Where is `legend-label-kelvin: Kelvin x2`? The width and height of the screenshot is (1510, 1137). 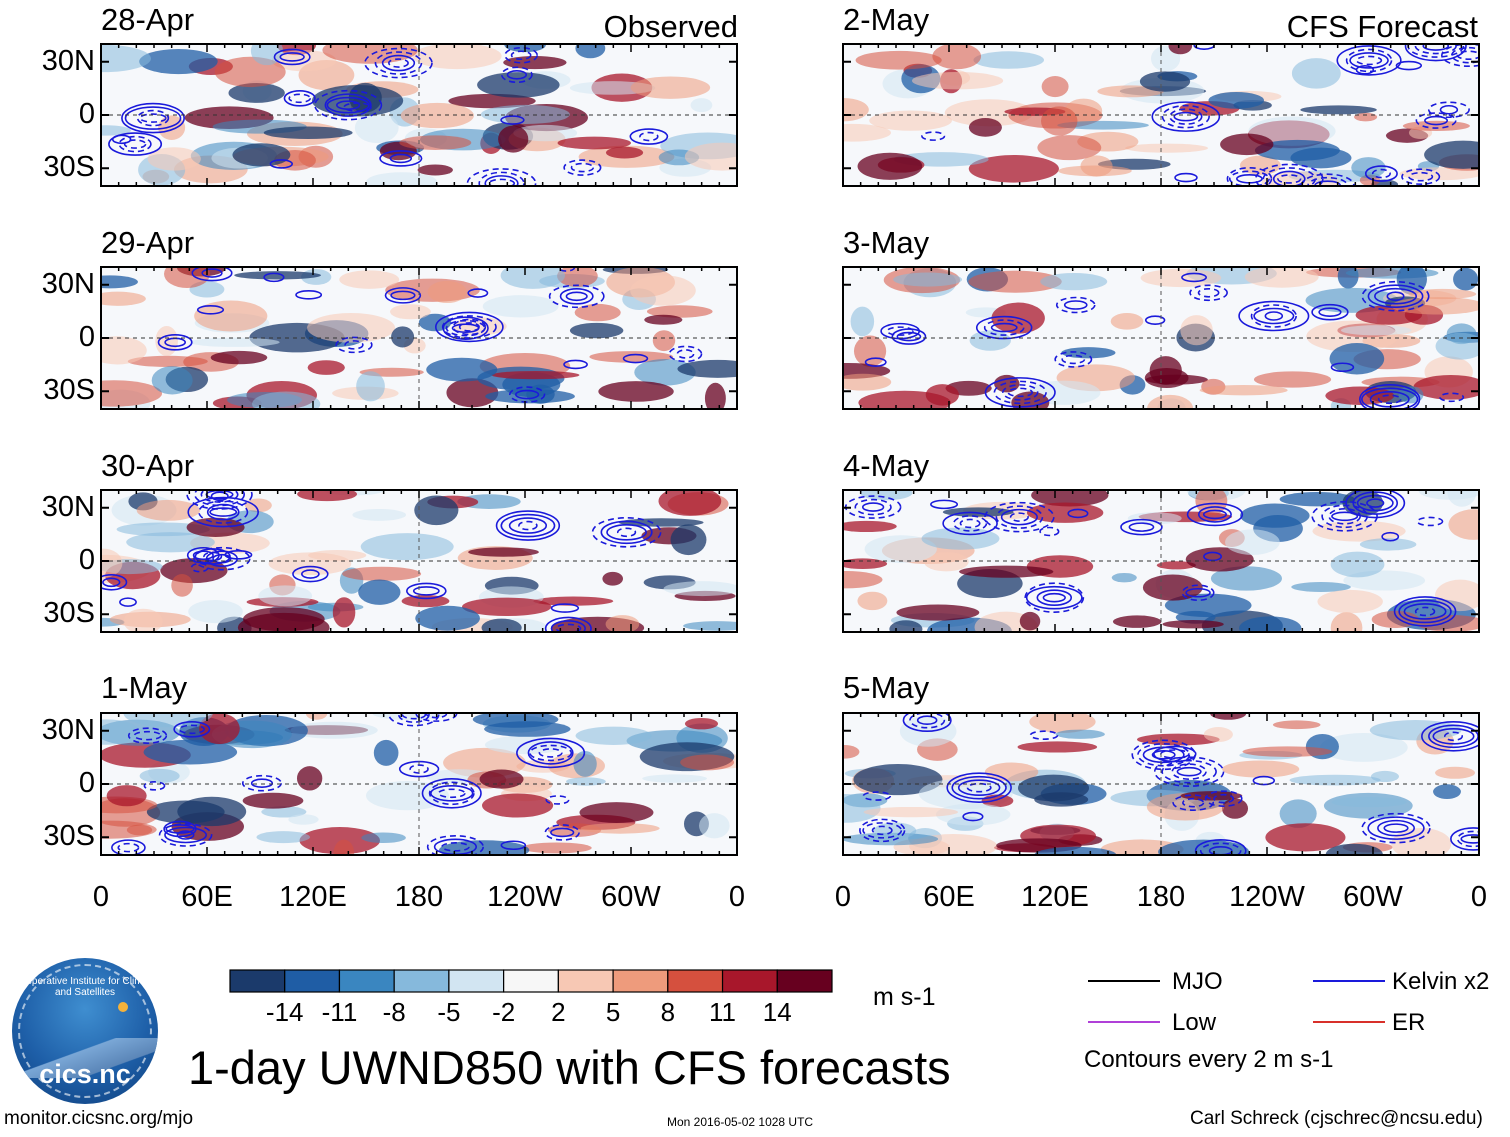 legend-label-kelvin: Kelvin x2 is located at coordinates (1441, 981).